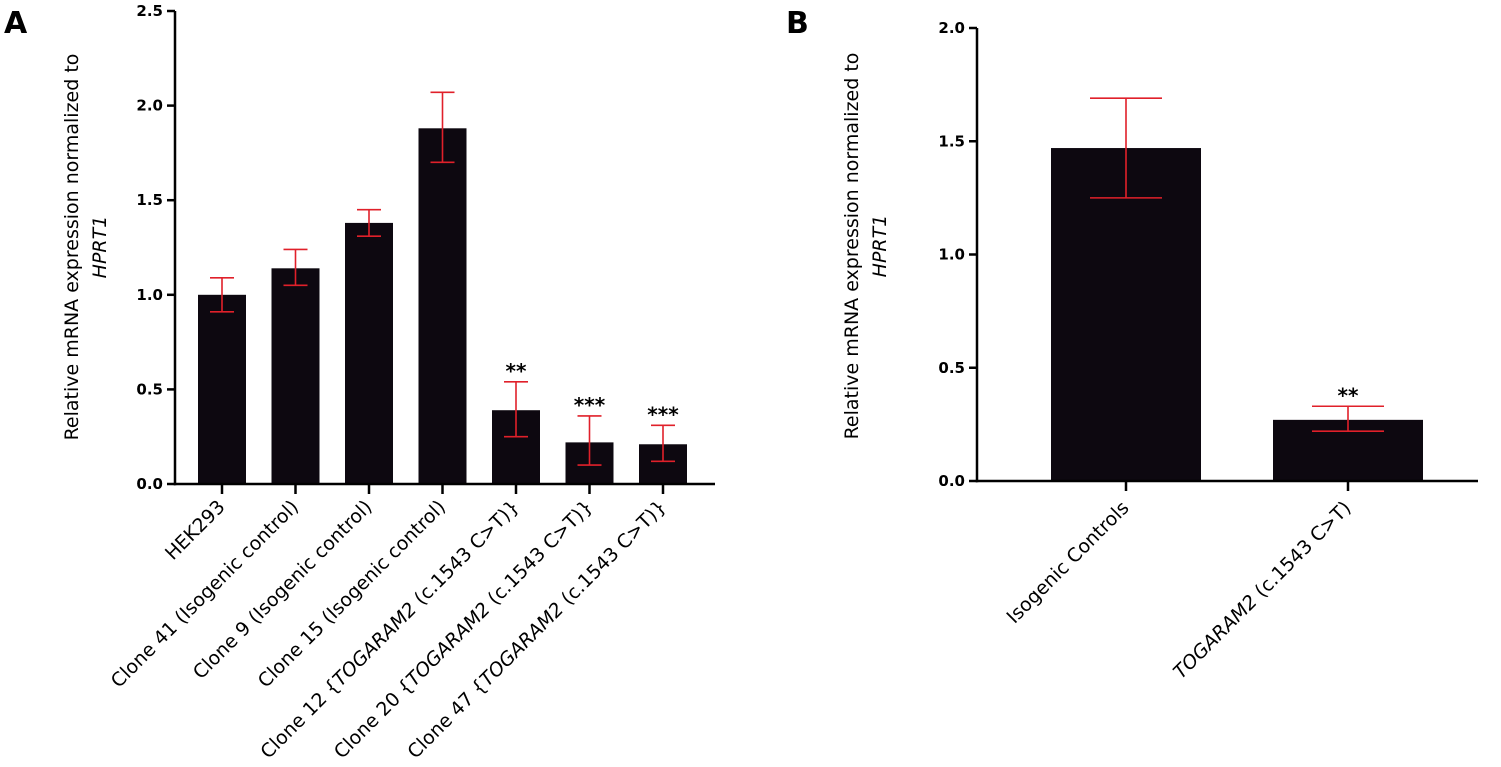  I want to click on x-tick-label-text: HEK293, so click(195, 530).